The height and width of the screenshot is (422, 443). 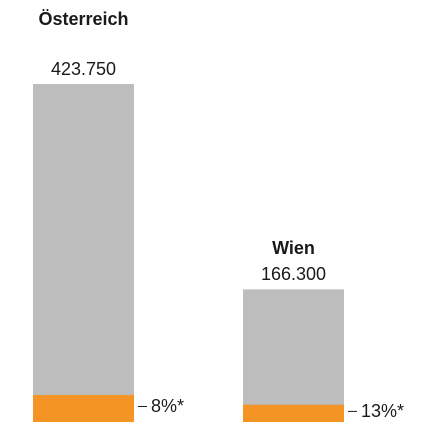 I want to click on bar, so click(x=293, y=355).